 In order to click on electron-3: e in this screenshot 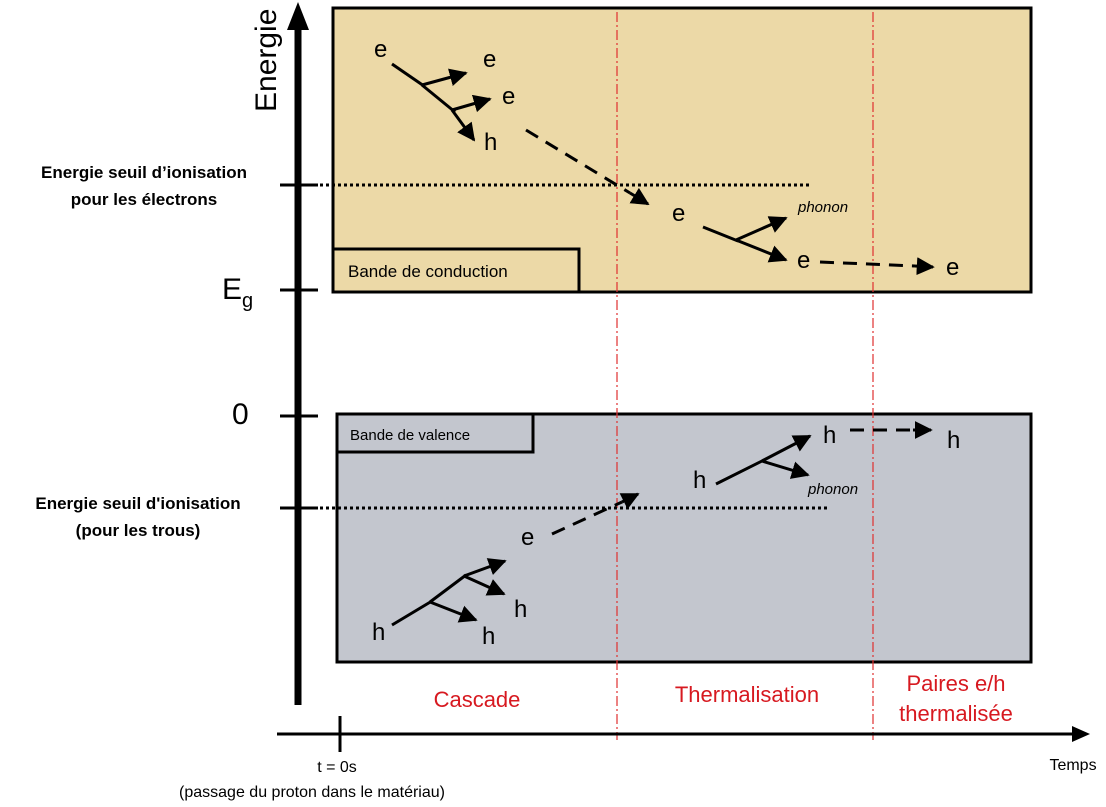, I will do `click(508, 96)`.